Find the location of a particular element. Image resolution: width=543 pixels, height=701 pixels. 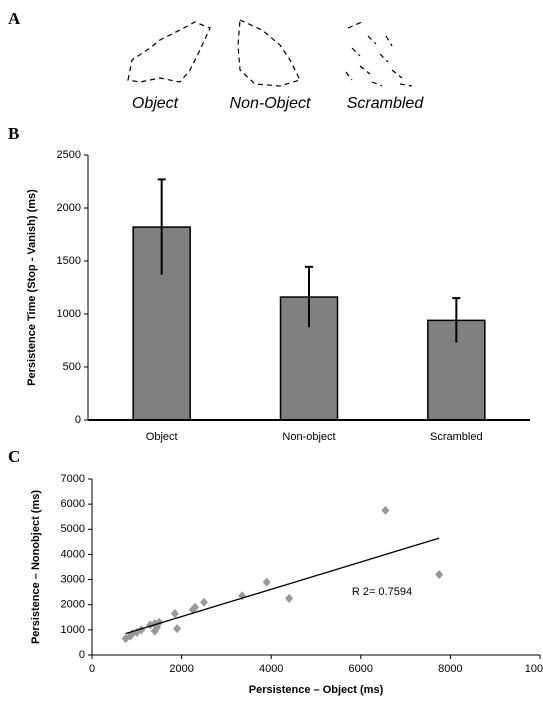

y-tick-label: 6000 is located at coordinates (73, 504).